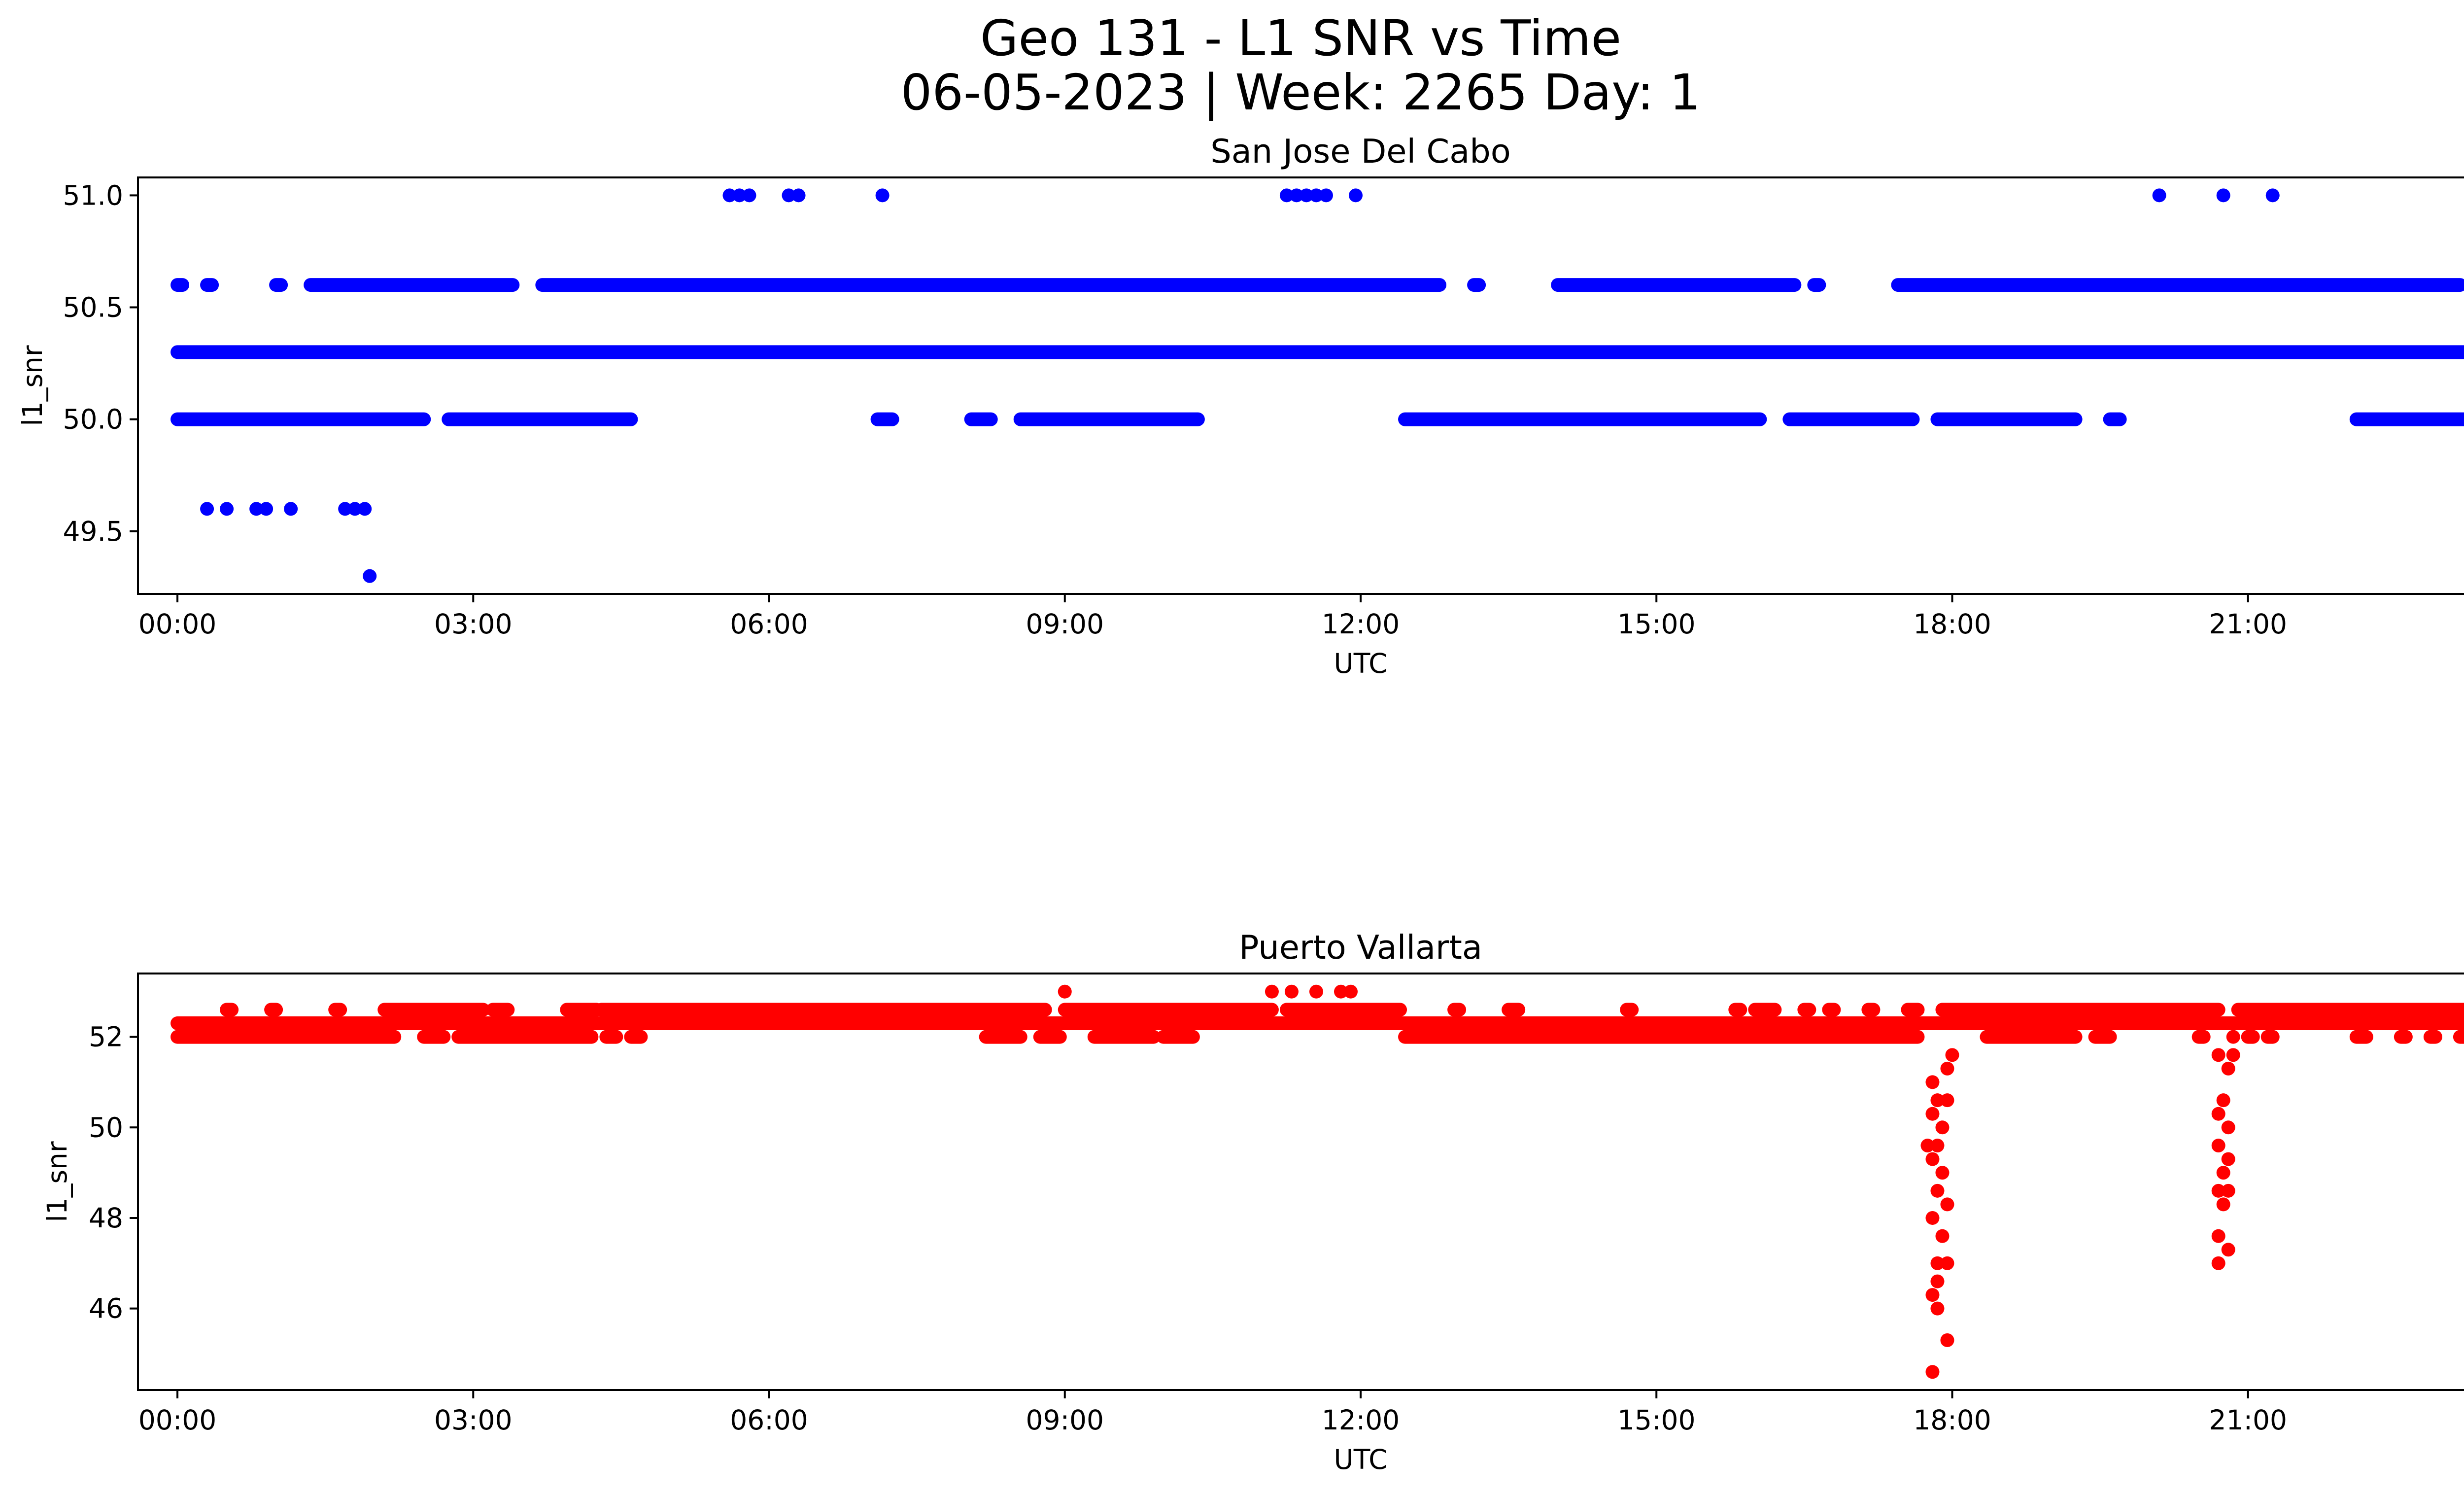 The height and width of the screenshot is (1495, 2464). What do you see at coordinates (1300, 92) in the screenshot?
I see `figure-title-line2: 06-05-2023 | Week: 2265 Day: 1` at bounding box center [1300, 92].